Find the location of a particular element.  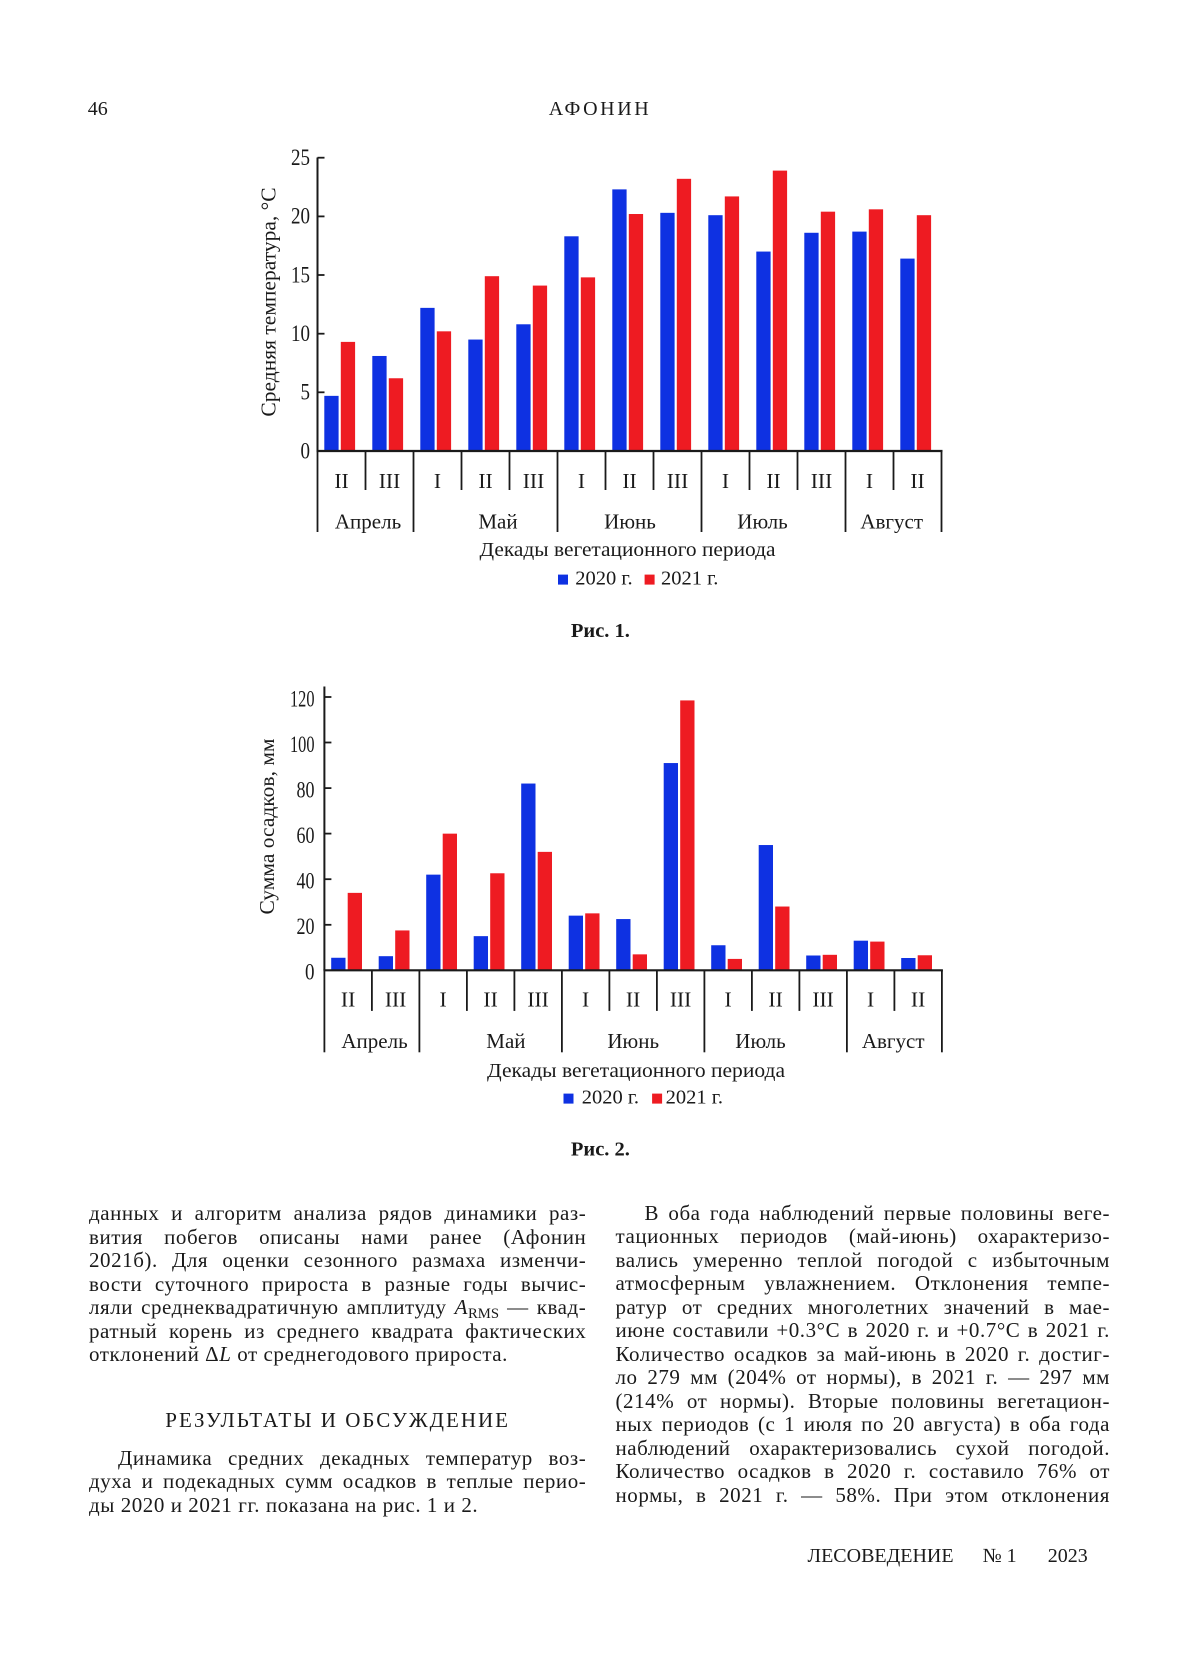

svg-text: 40 is located at coordinates (306, 881).